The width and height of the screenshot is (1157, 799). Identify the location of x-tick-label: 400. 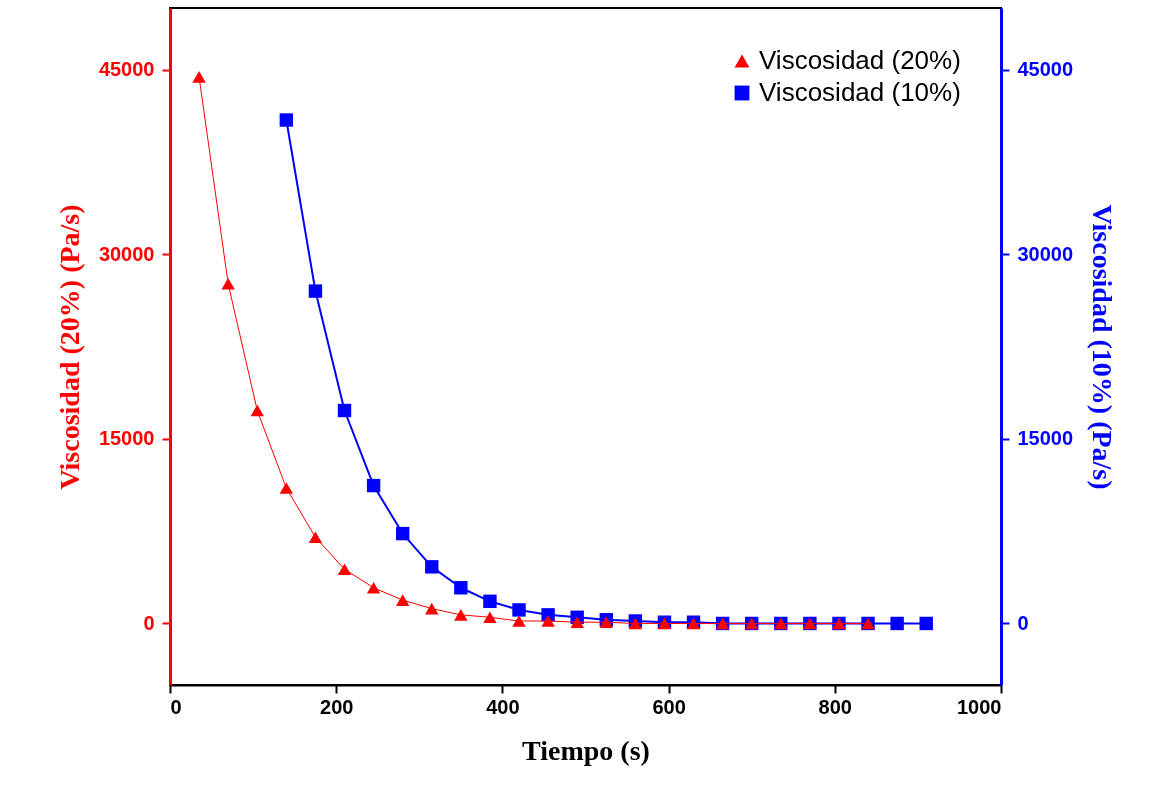
(503, 706).